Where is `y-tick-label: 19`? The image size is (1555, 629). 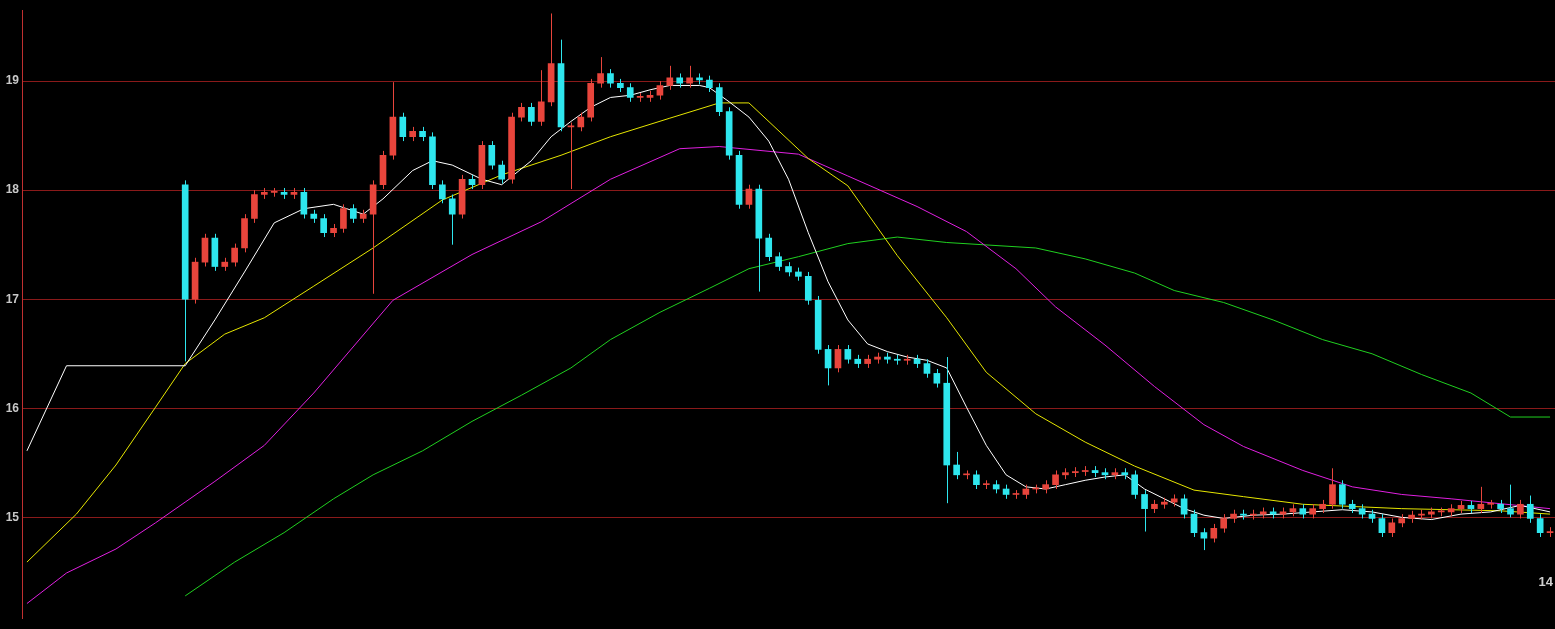 y-tick-label: 19 is located at coordinates (12, 80).